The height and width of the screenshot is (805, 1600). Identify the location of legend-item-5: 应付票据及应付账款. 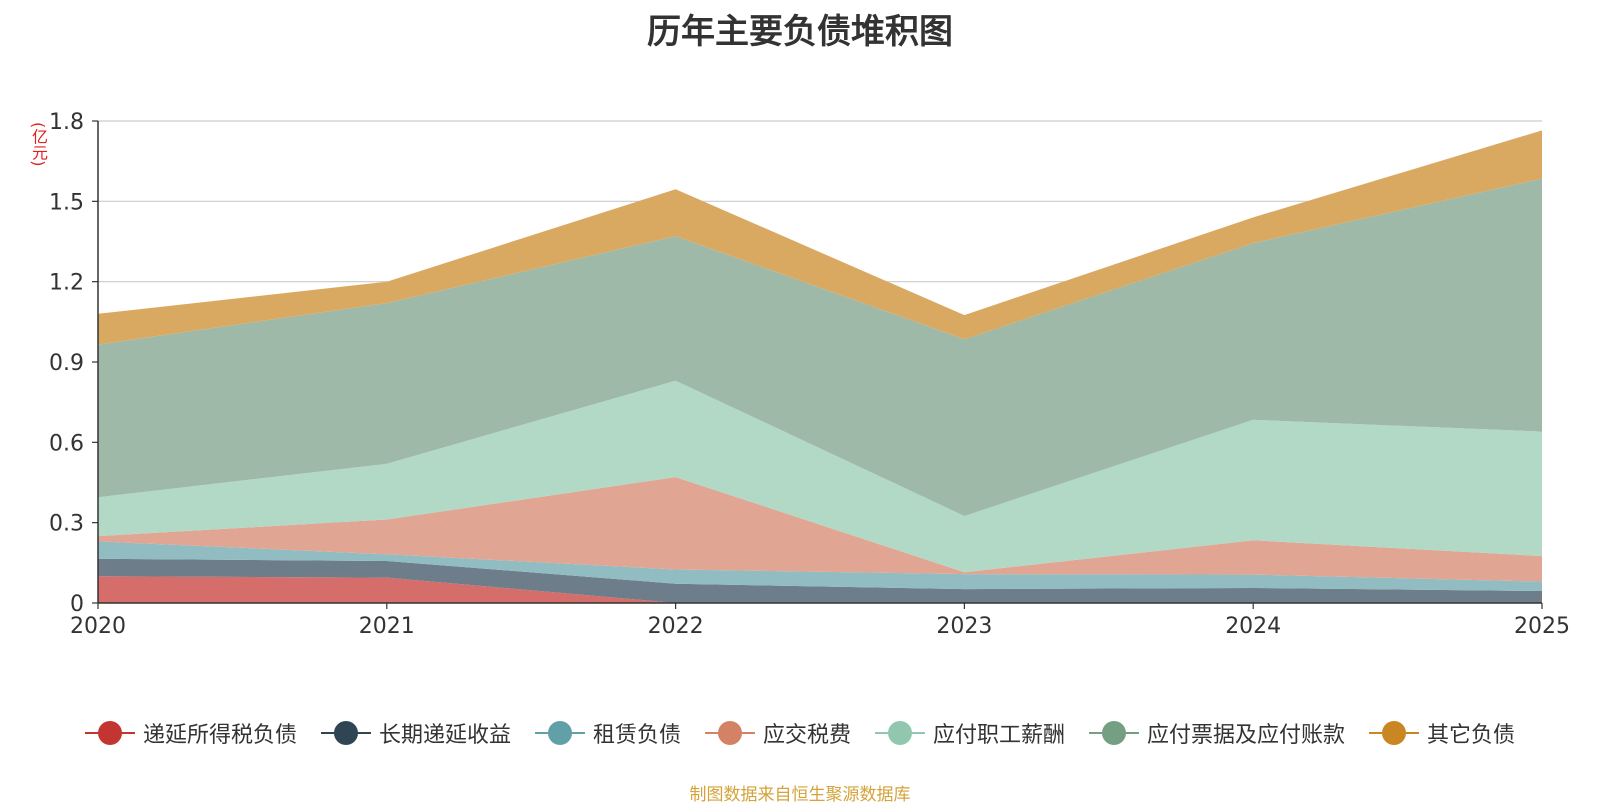
(1217, 733).